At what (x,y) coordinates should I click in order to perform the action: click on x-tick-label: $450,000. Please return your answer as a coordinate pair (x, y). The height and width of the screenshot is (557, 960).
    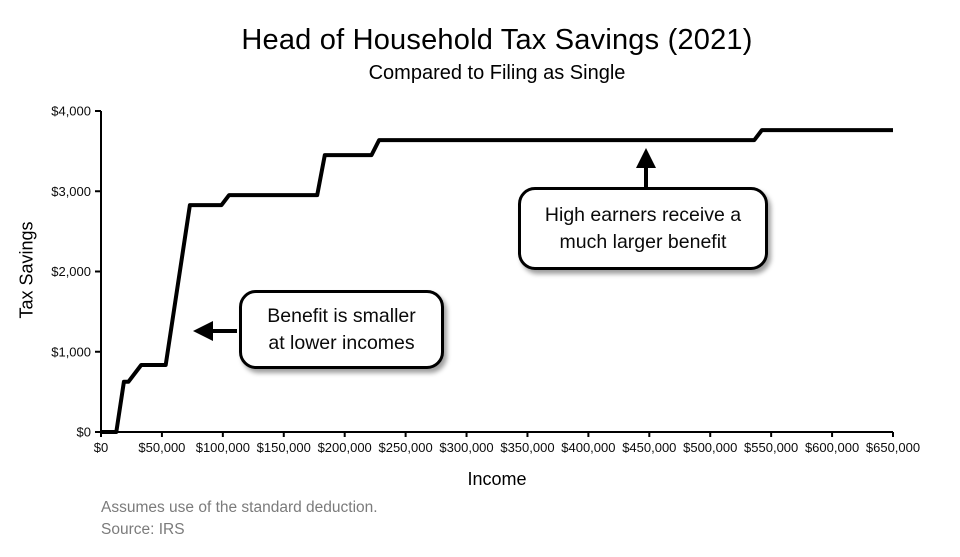
    Looking at the image, I should click on (649, 447).